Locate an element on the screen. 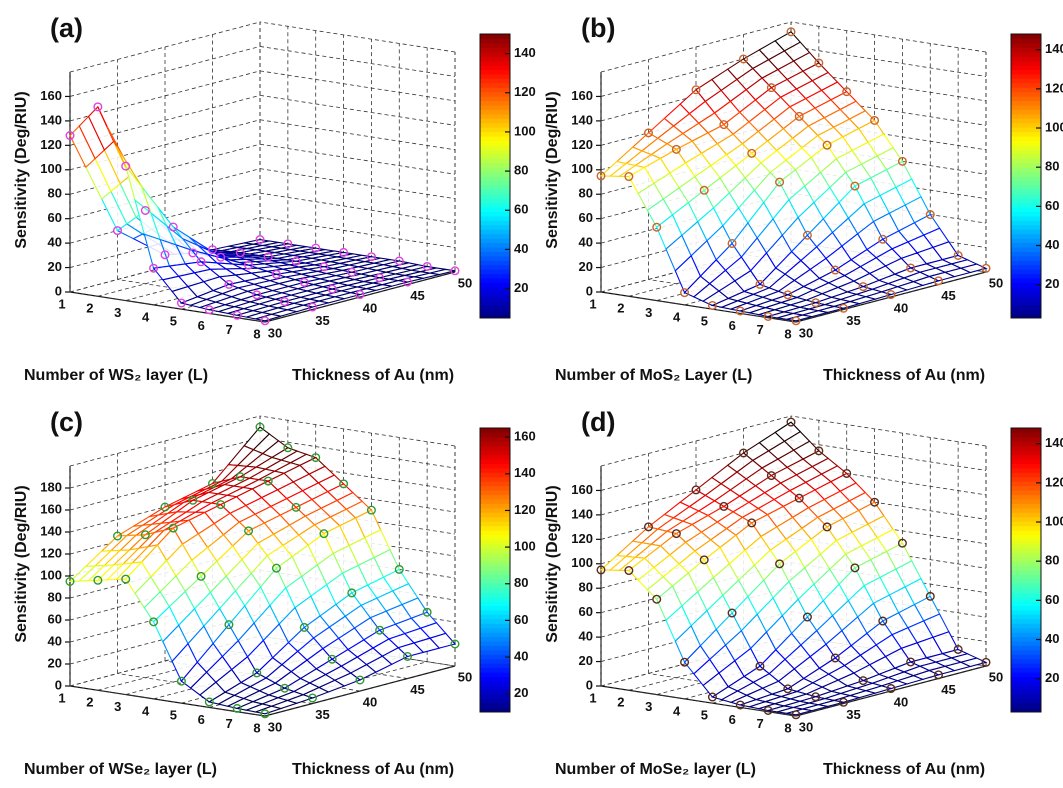  colorbar-tick-label: 80 is located at coordinates (1052, 560).